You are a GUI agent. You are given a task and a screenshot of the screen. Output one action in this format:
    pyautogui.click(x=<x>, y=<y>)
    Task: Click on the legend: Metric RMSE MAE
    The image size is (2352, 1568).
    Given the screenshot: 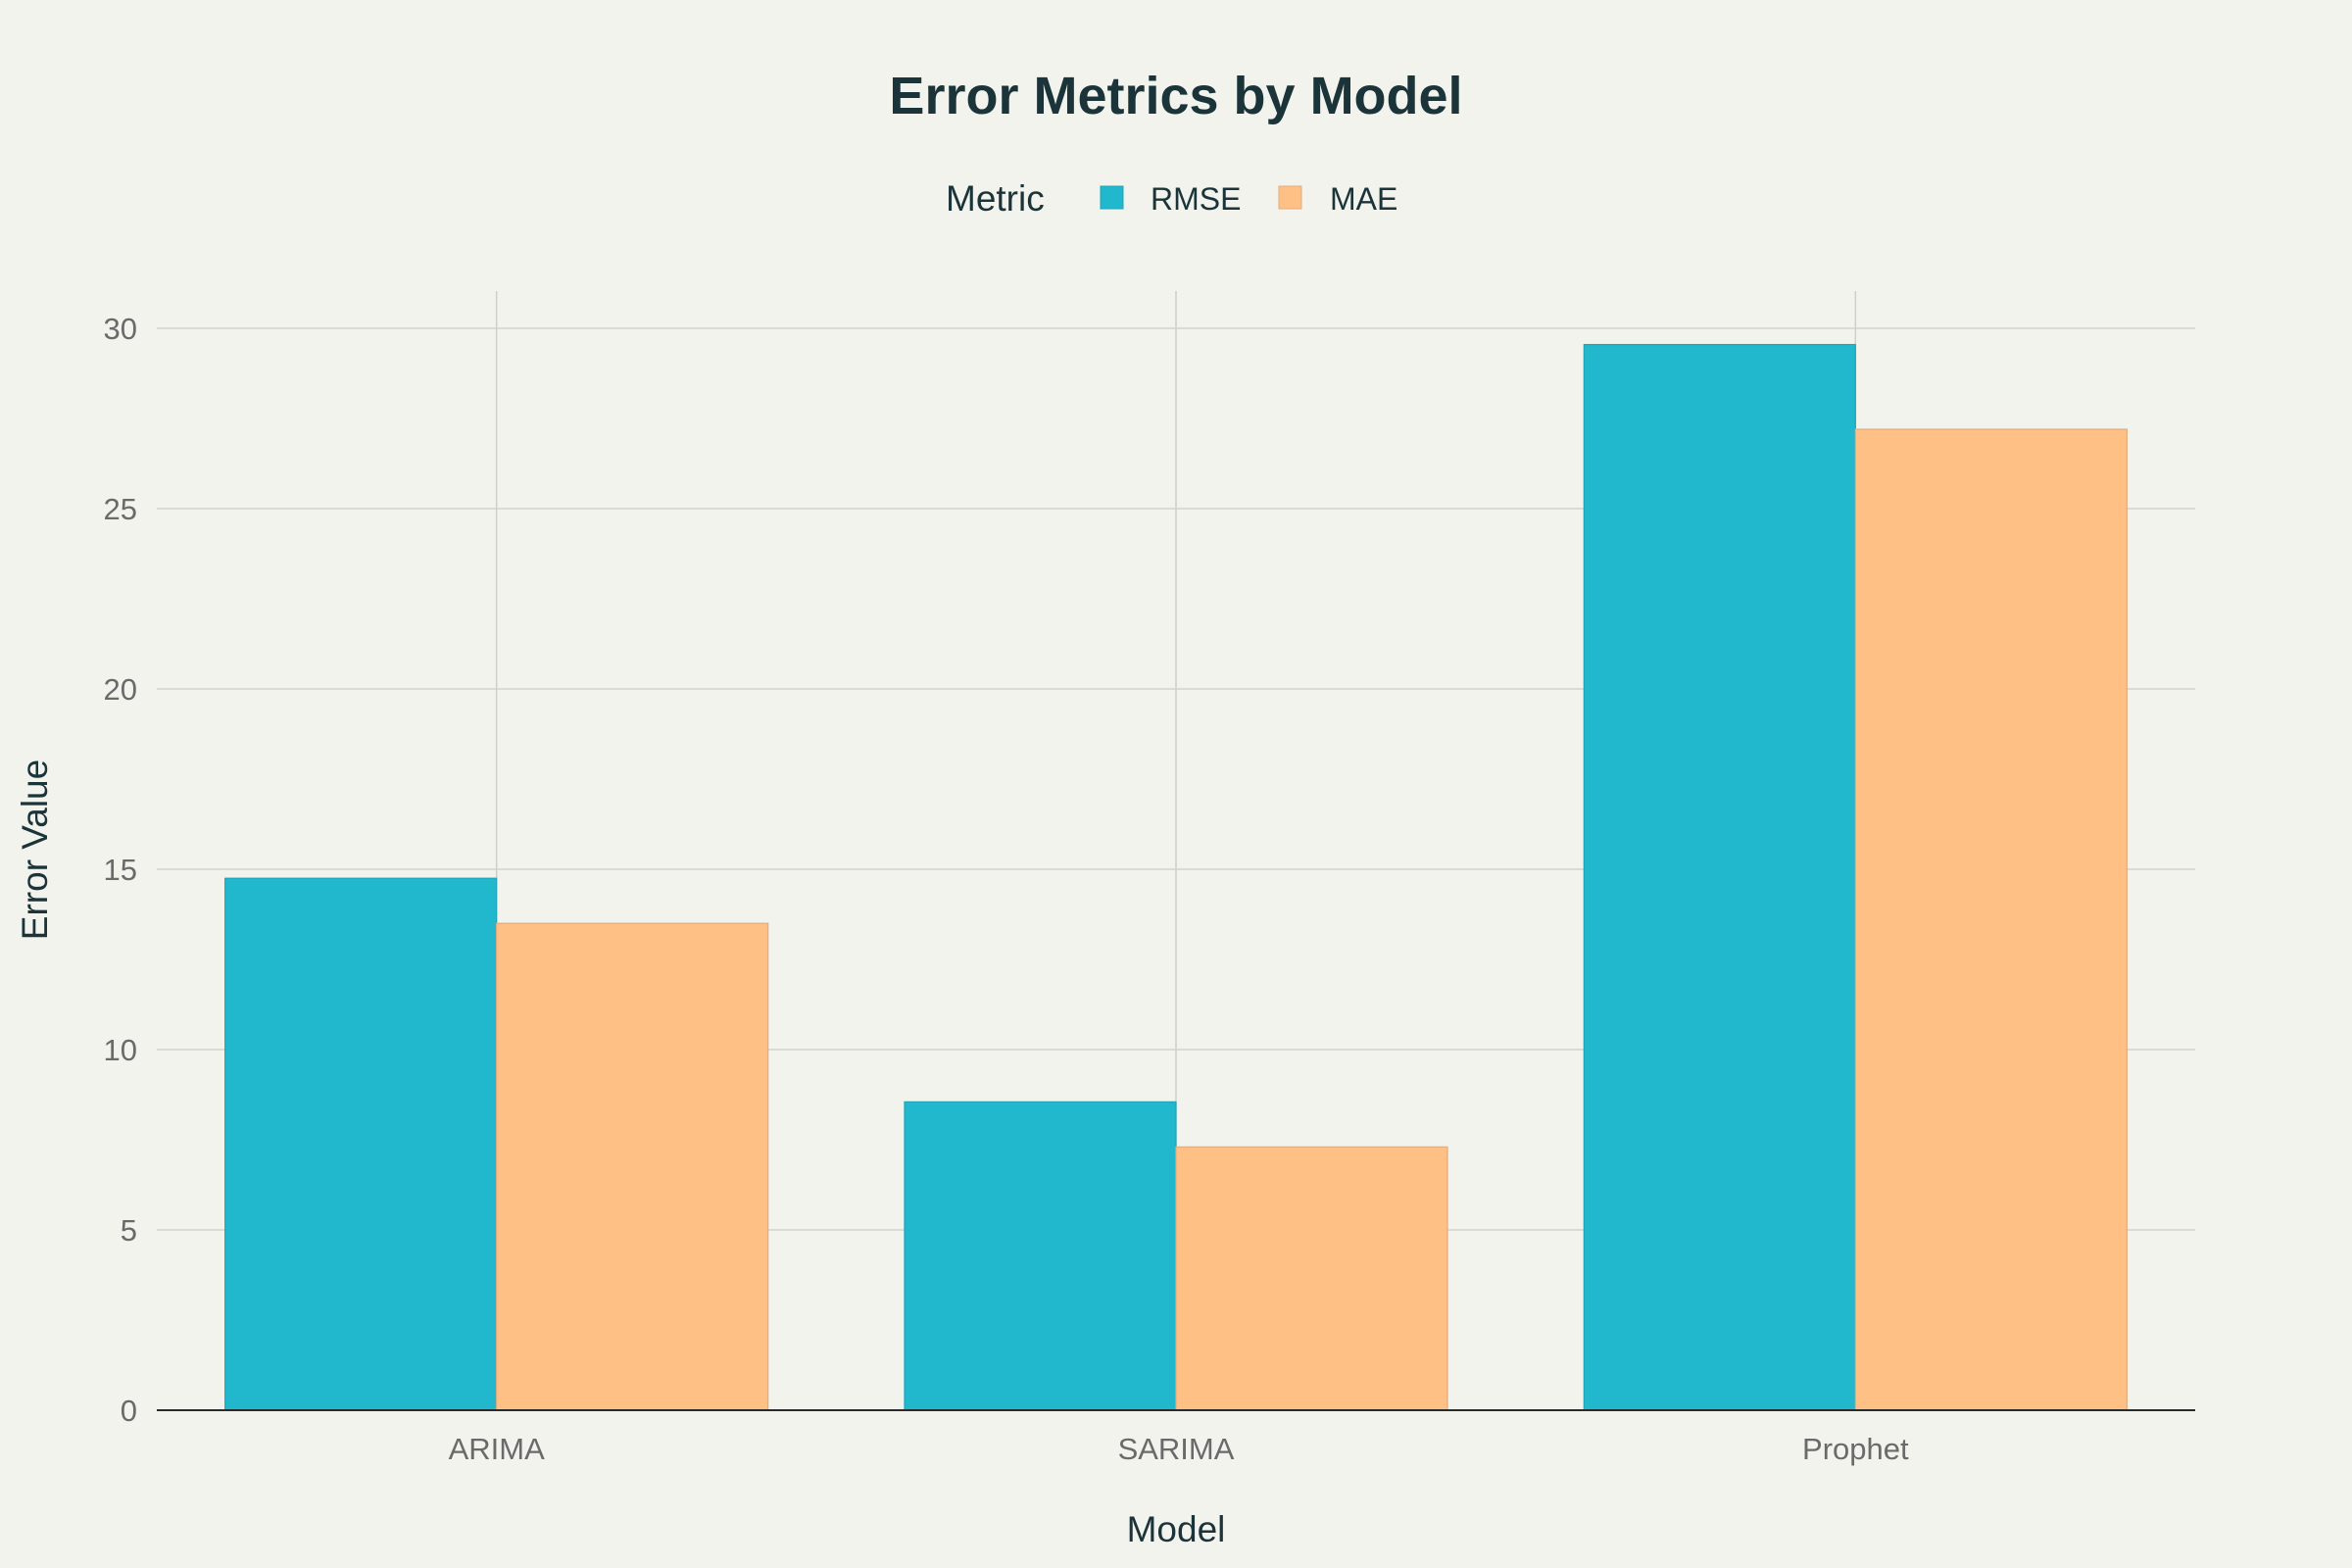 What is the action you would take?
    pyautogui.click(x=1171, y=198)
    